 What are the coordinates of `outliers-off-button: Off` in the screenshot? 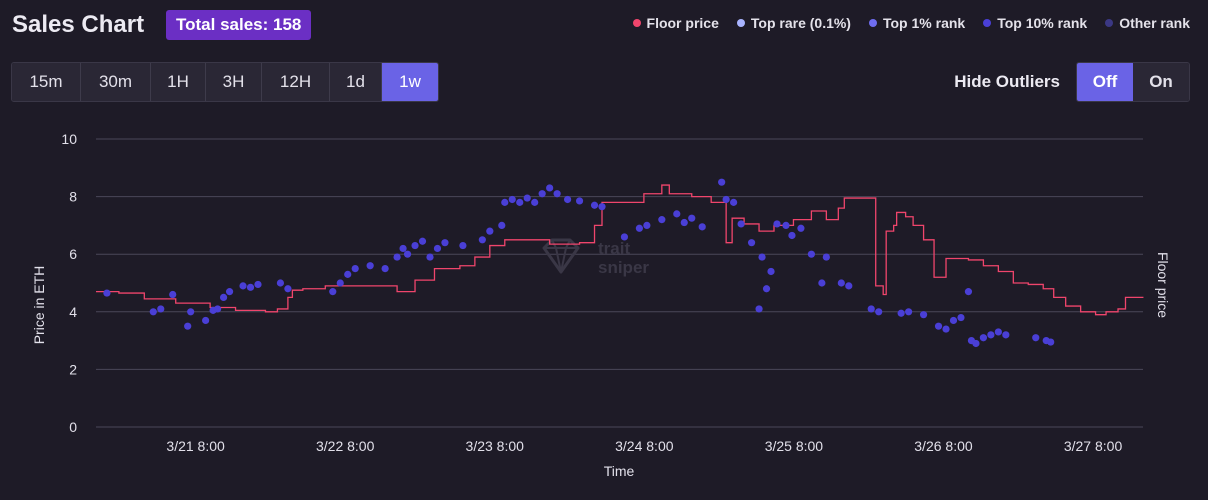 It's located at (1105, 82).